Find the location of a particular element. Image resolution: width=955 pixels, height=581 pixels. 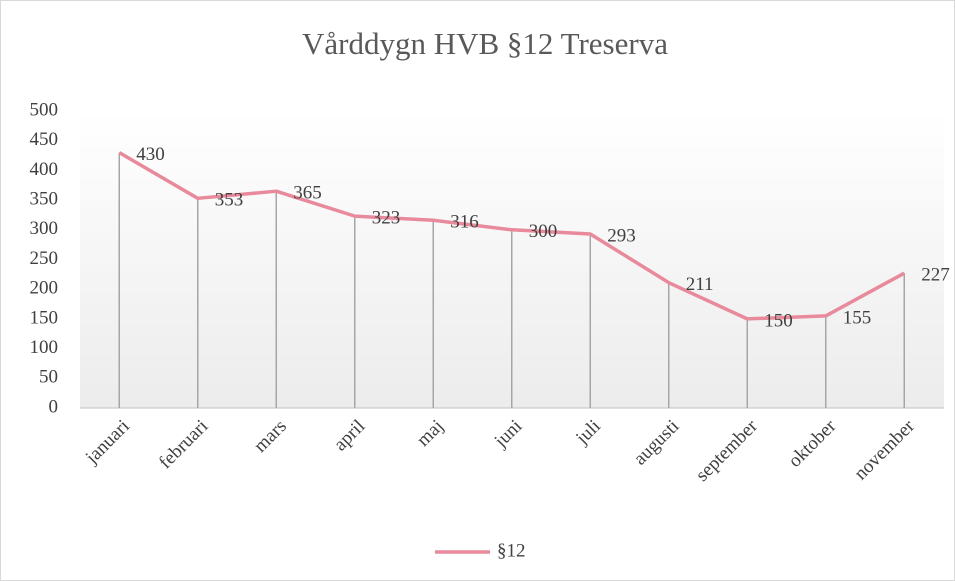

chart-title: Vårddygn HVB §12 Treserva is located at coordinates (485, 43).